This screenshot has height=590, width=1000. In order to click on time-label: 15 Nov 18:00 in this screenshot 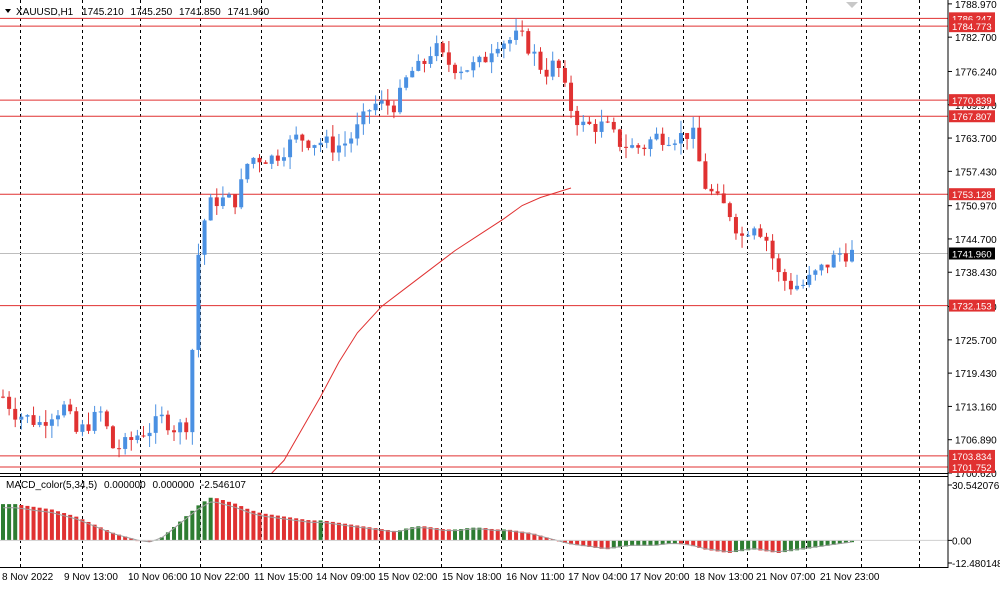, I will do `click(472, 577)`.